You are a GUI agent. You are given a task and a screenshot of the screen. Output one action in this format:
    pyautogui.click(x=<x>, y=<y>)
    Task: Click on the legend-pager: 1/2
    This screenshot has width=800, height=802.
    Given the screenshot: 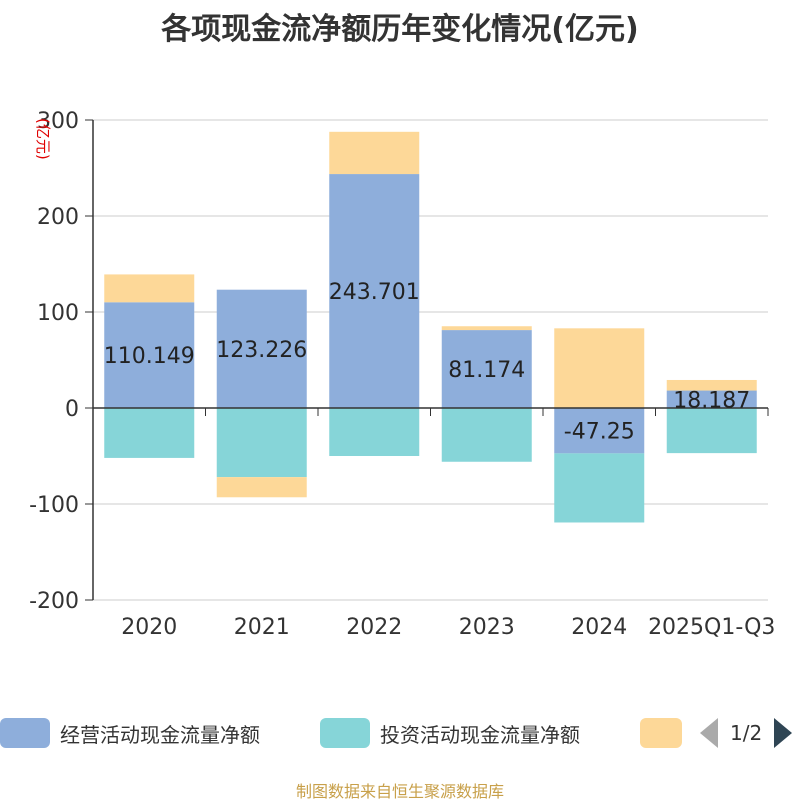 What is the action you would take?
    pyautogui.click(x=746, y=733)
    